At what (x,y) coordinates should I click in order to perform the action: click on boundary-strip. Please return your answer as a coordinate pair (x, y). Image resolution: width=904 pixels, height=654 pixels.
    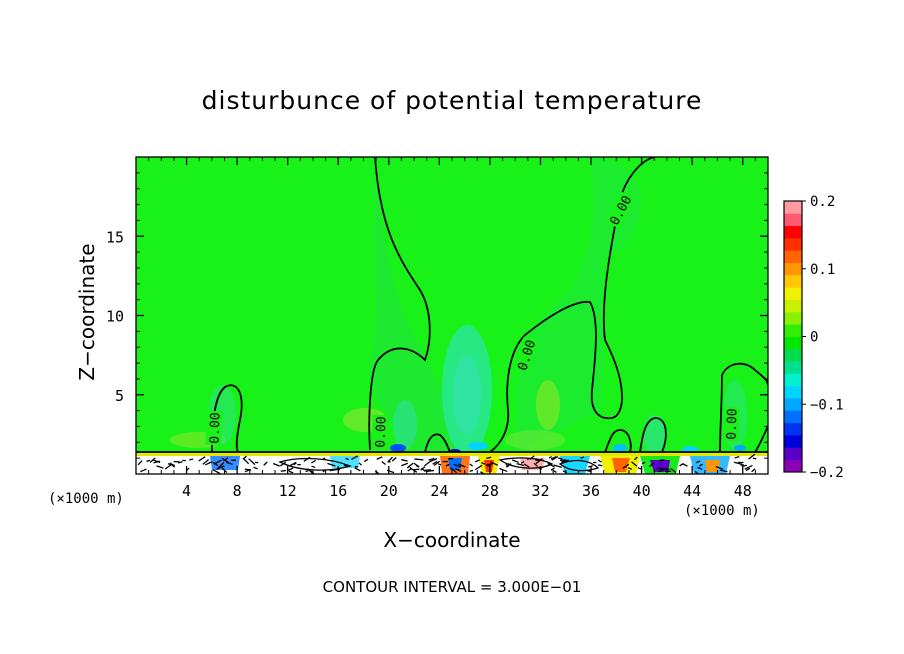
    Looking at the image, I should click on (452, 454).